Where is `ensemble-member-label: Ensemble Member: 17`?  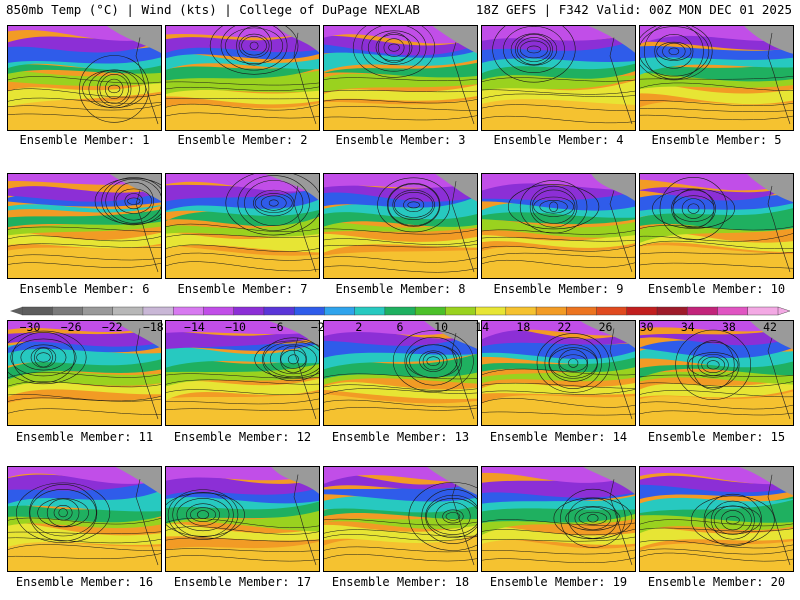 ensemble-member-label: Ensemble Member: 17 is located at coordinates (242, 582).